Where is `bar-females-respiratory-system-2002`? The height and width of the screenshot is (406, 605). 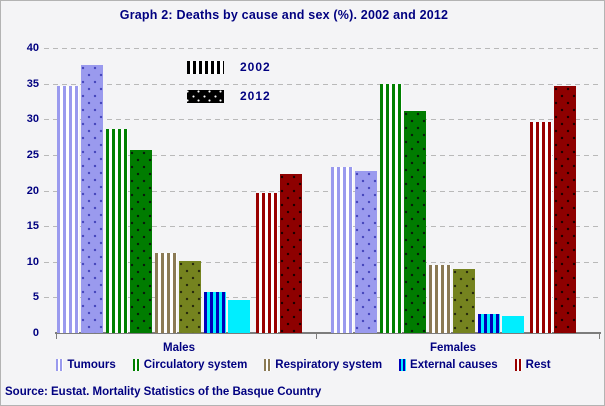 bar-females-respiratory-system-2002 is located at coordinates (440, 299).